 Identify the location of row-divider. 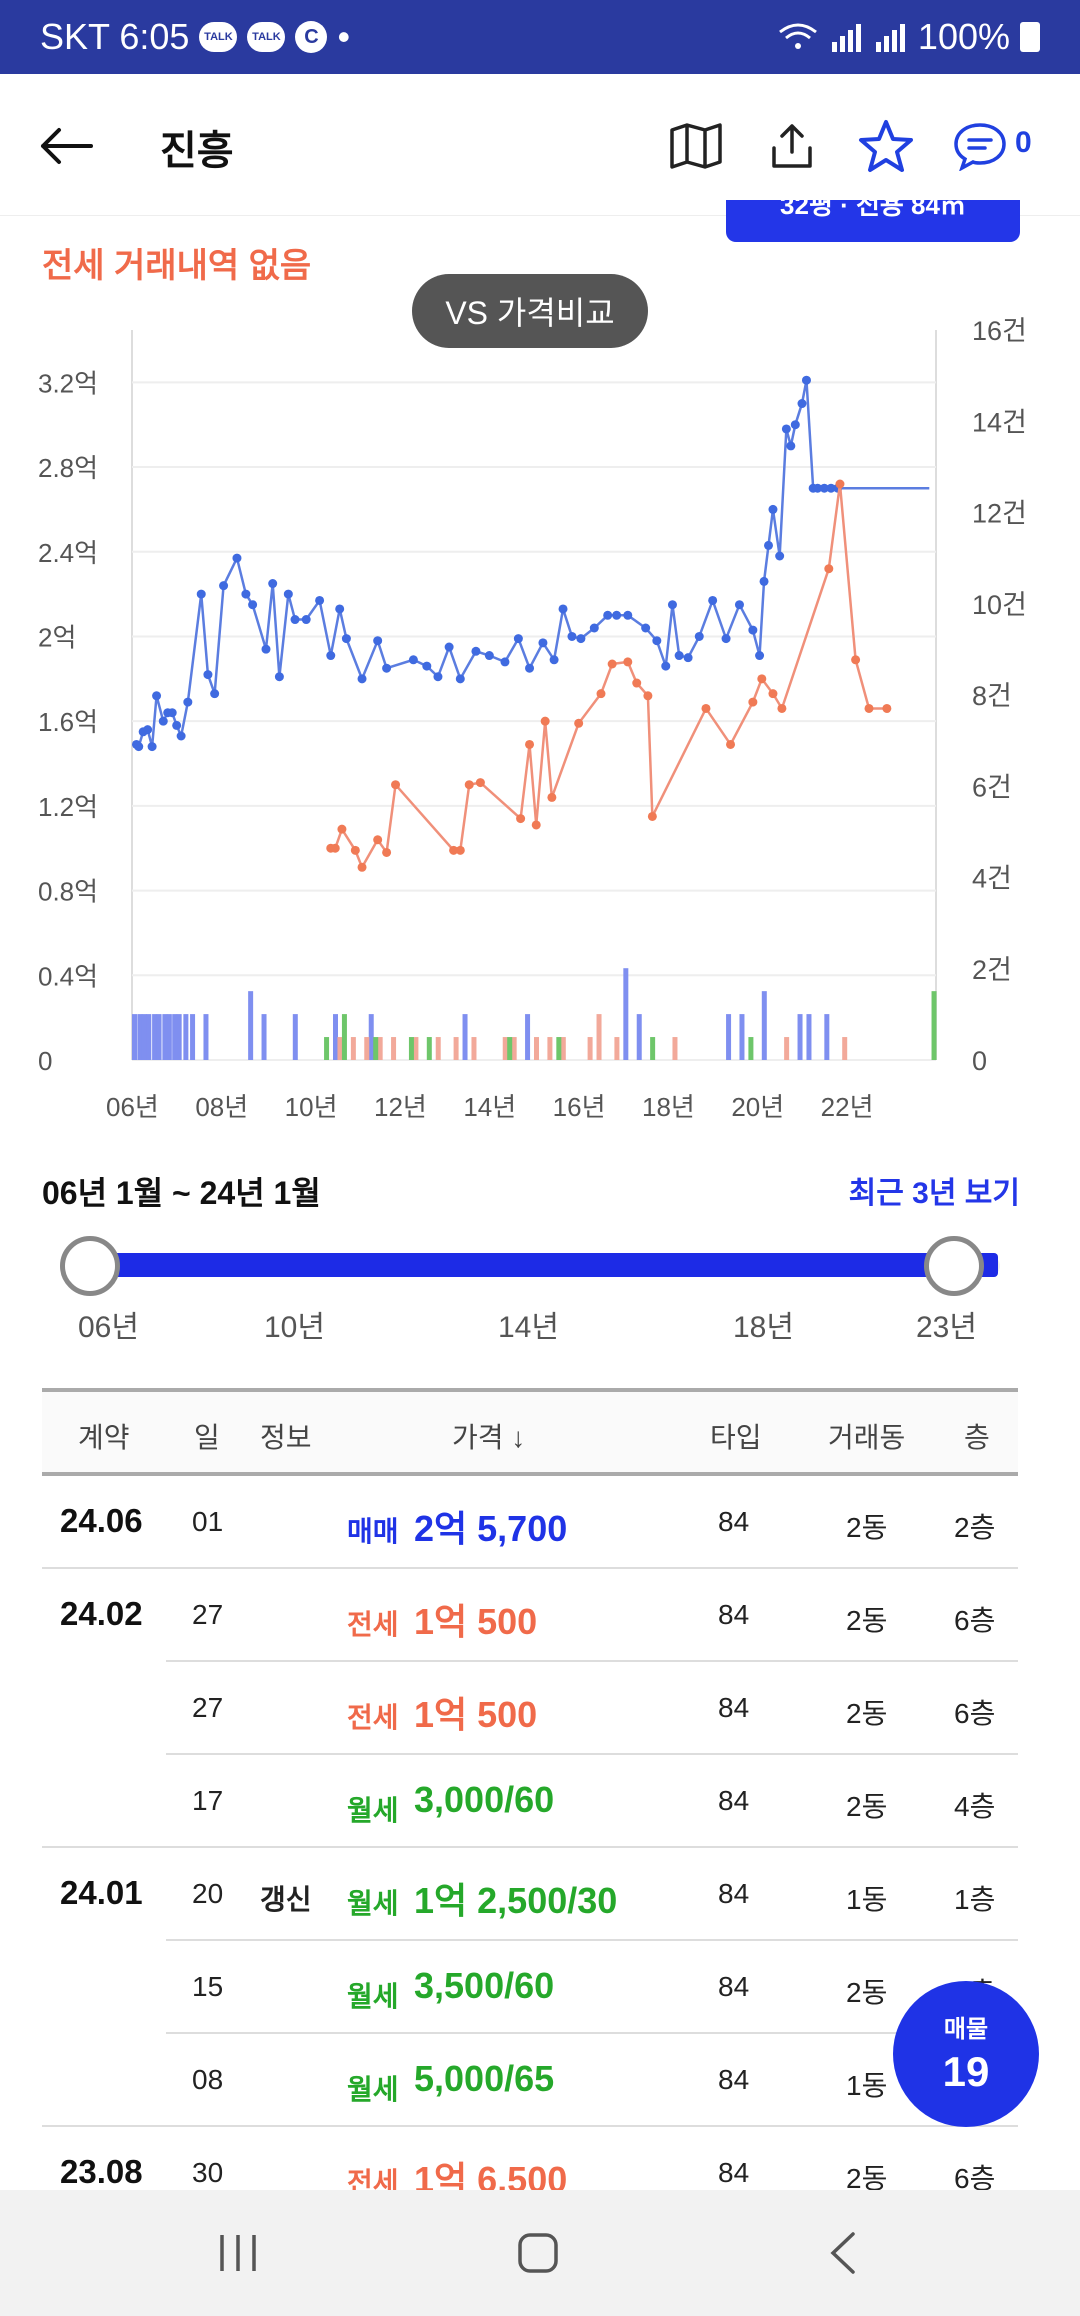
(530, 1847).